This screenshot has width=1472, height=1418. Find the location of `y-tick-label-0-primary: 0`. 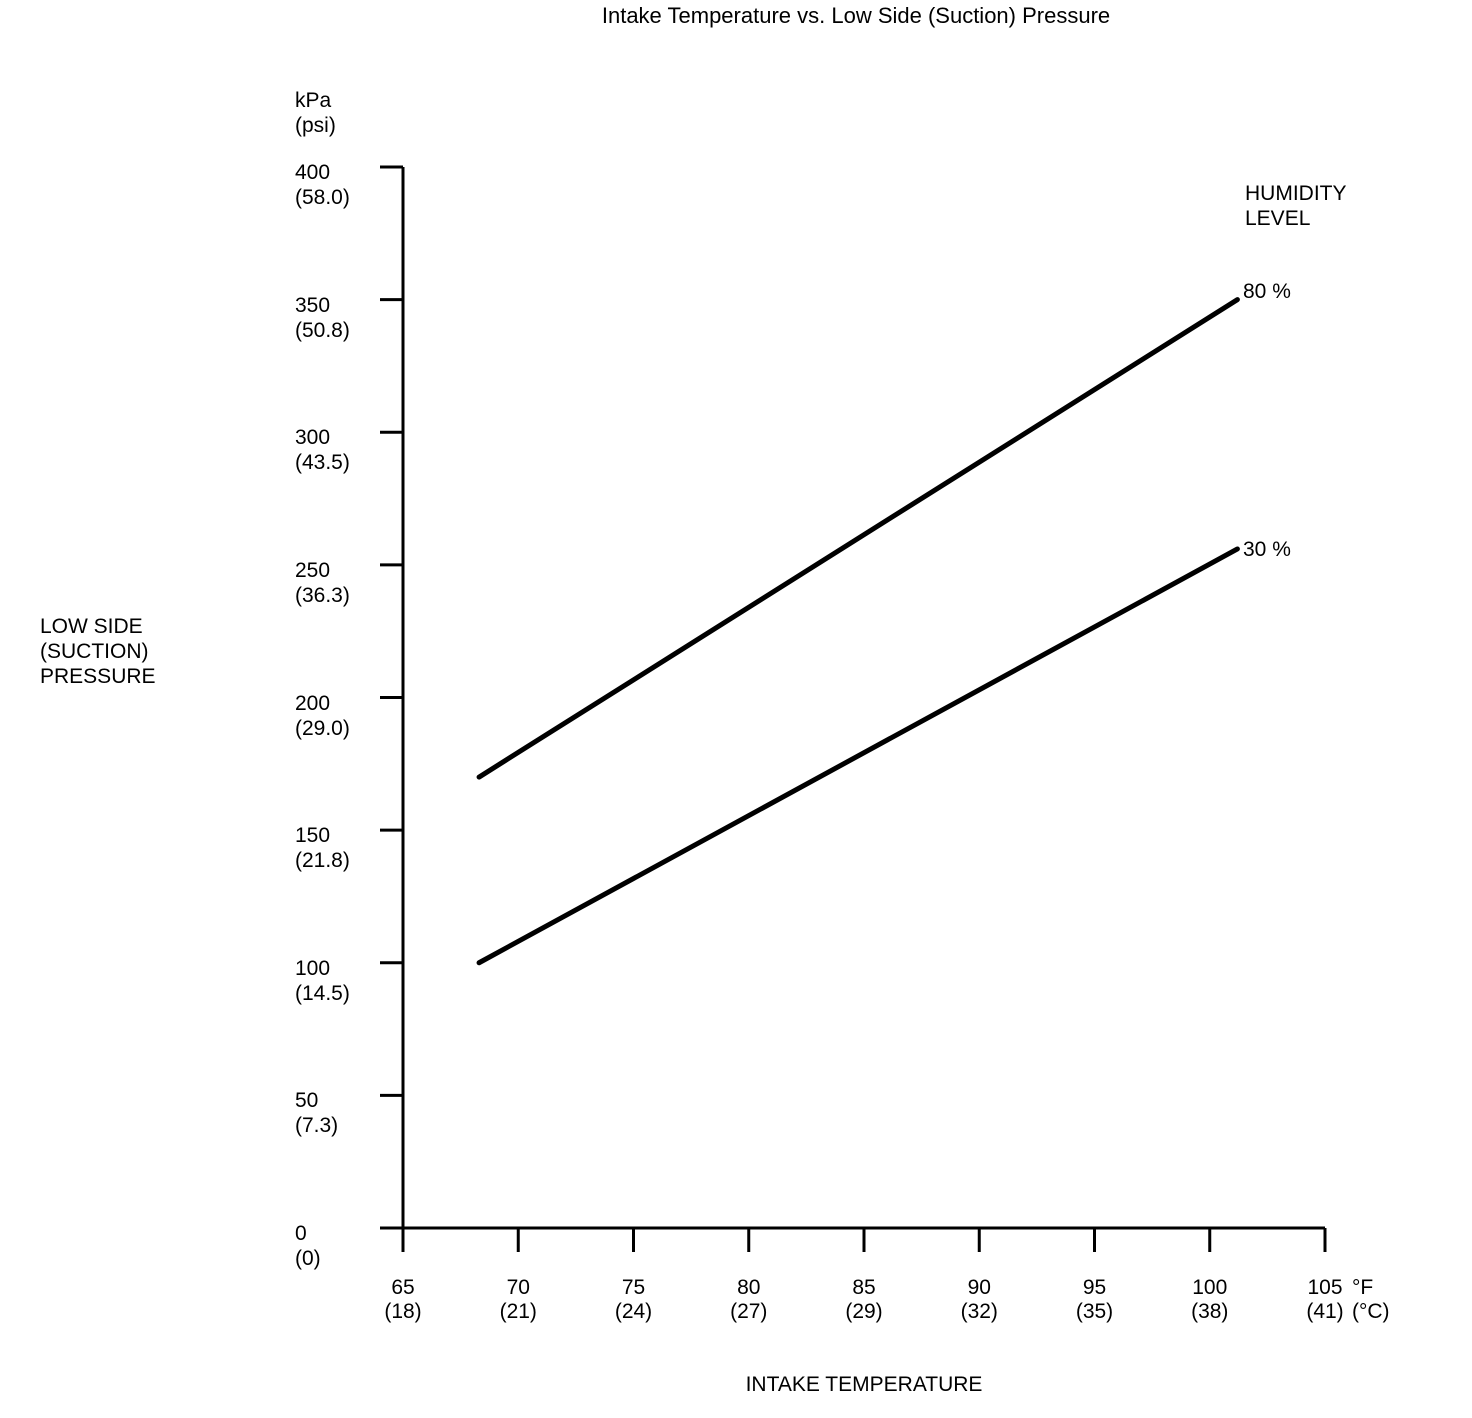

y-tick-label-0-primary: 0 is located at coordinates (301, 1233).